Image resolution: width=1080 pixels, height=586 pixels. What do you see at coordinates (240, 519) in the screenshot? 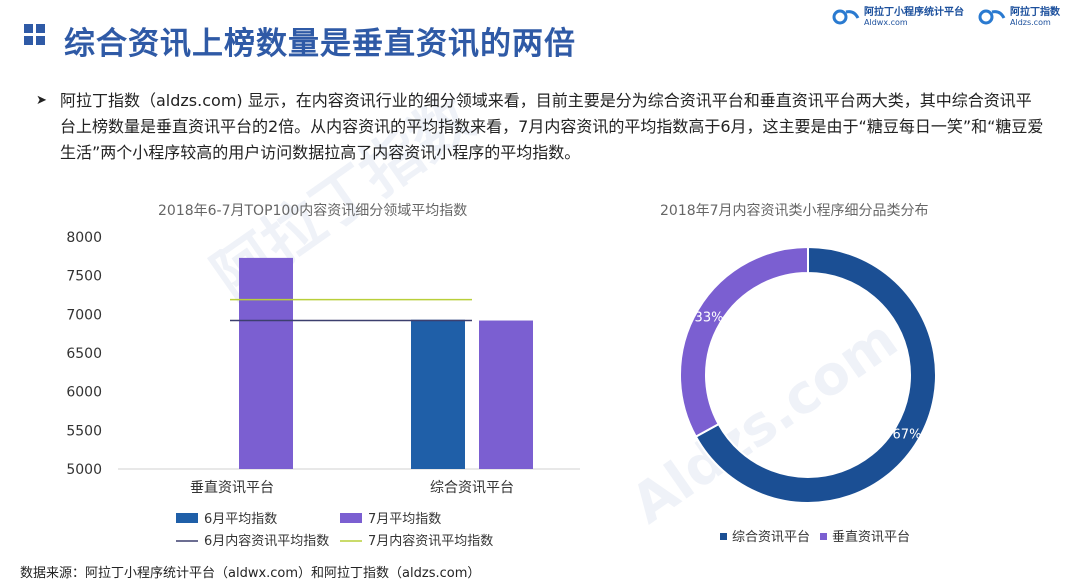
I see `legend-label: 6月平均指数` at bounding box center [240, 519].